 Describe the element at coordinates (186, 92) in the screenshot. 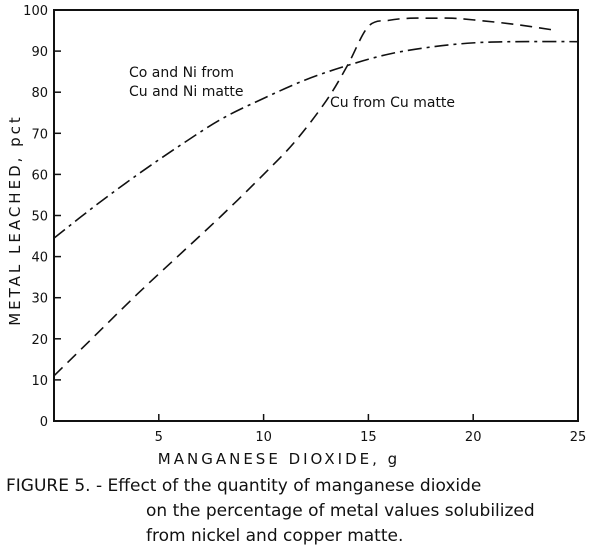

I see `annotation-co-ni-line-2: Cu and Ni matte` at that location.